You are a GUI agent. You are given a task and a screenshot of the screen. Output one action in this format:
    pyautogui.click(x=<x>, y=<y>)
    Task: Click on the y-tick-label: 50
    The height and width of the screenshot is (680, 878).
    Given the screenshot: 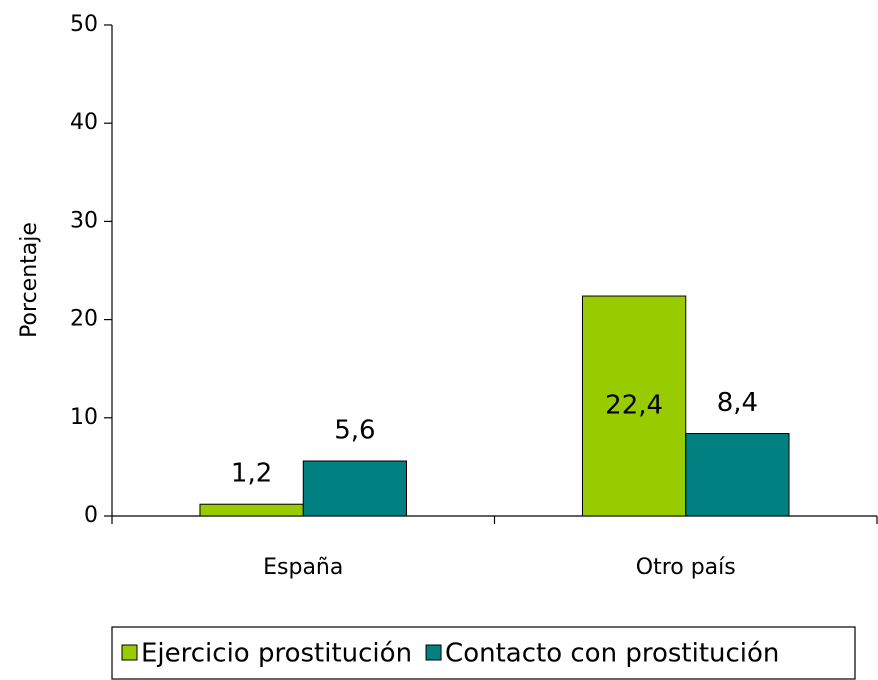 What is the action you would take?
    pyautogui.click(x=84, y=24)
    